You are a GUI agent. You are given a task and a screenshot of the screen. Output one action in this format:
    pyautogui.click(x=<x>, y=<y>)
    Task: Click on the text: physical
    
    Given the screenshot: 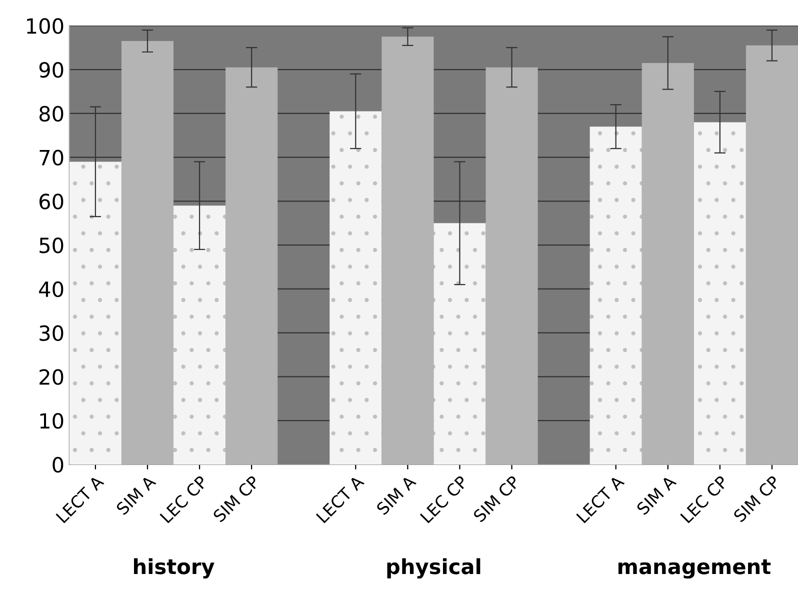 What is the action you would take?
    pyautogui.click(x=433, y=568)
    